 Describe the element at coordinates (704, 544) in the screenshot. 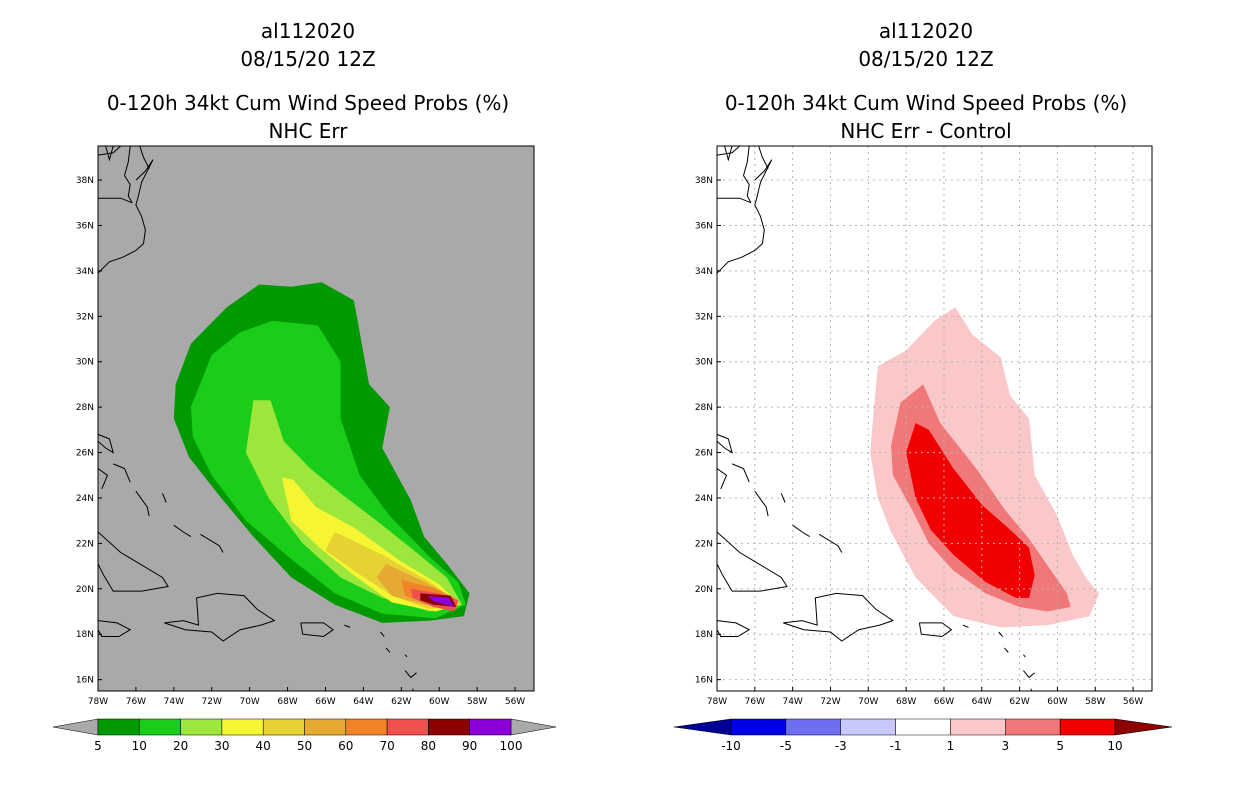

I see `y-tick-label-3: 22N` at that location.